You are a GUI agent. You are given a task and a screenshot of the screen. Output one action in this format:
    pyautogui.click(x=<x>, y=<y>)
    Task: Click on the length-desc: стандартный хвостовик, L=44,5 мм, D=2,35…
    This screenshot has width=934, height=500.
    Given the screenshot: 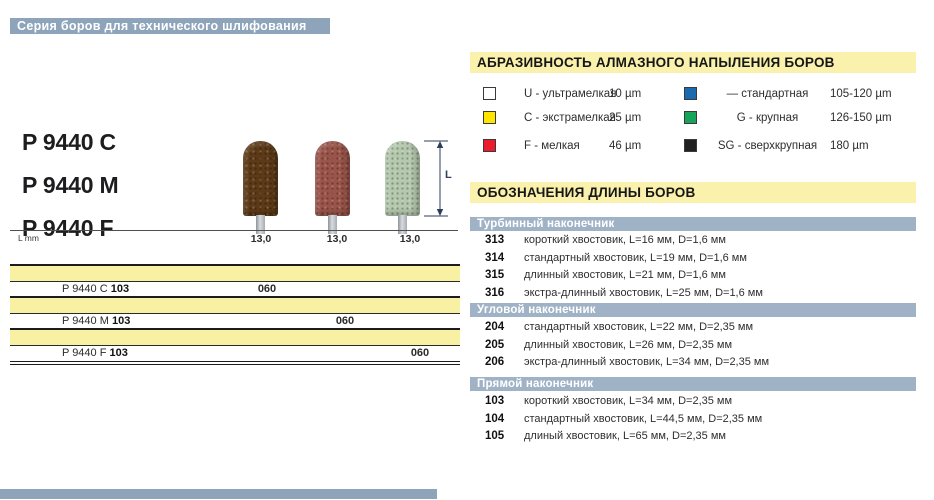 What is the action you would take?
    pyautogui.click(x=643, y=418)
    